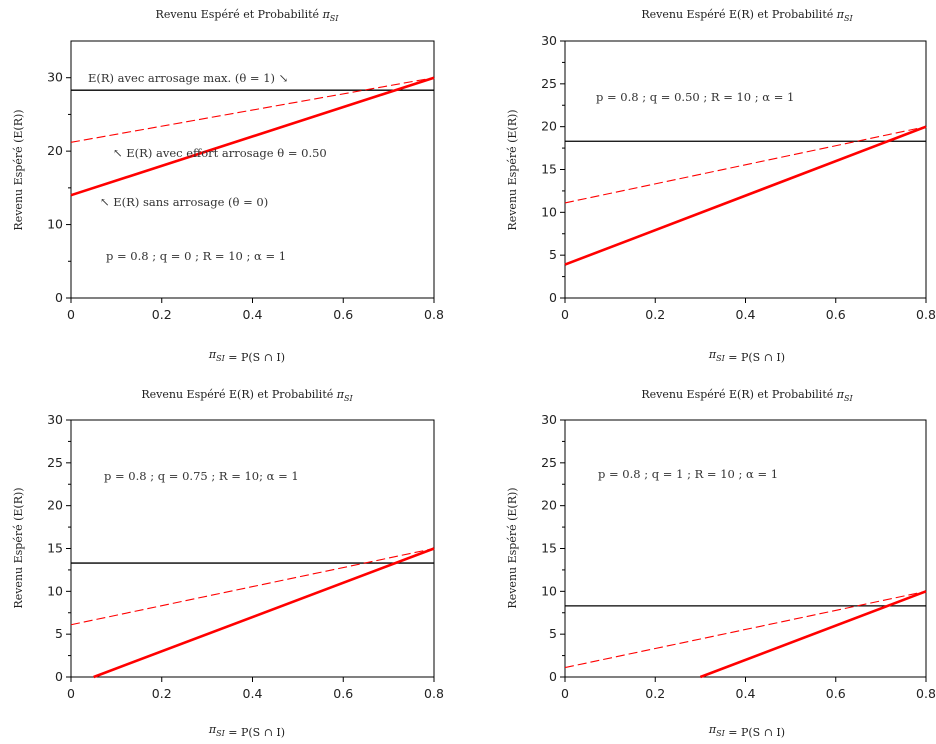 This screenshot has width=936, height=744. What do you see at coordinates (184, 202) in the screenshot?
I see `annotation-text: ↖ E(R) sans arrosage (θ = 0)` at bounding box center [184, 202].